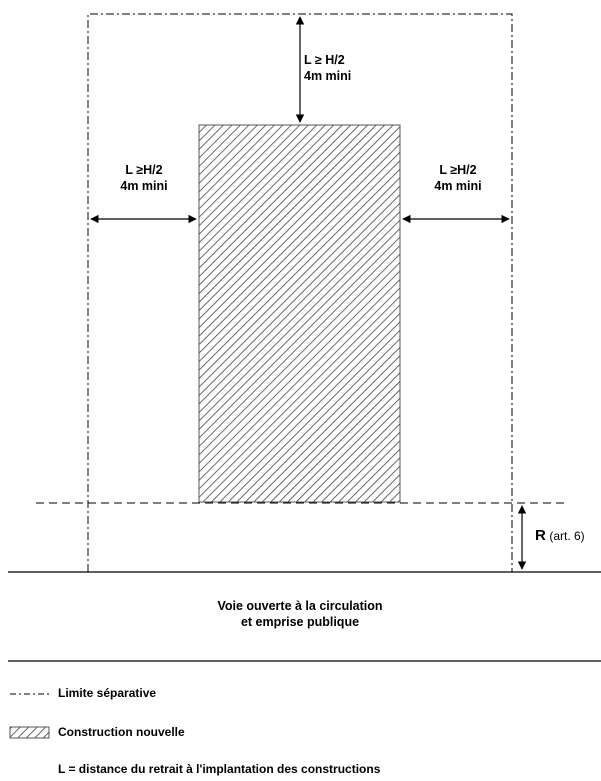  Describe the element at coordinates (327, 68) in the screenshot. I see `top-distance-label: L ≥ H/2 4m mini` at that location.